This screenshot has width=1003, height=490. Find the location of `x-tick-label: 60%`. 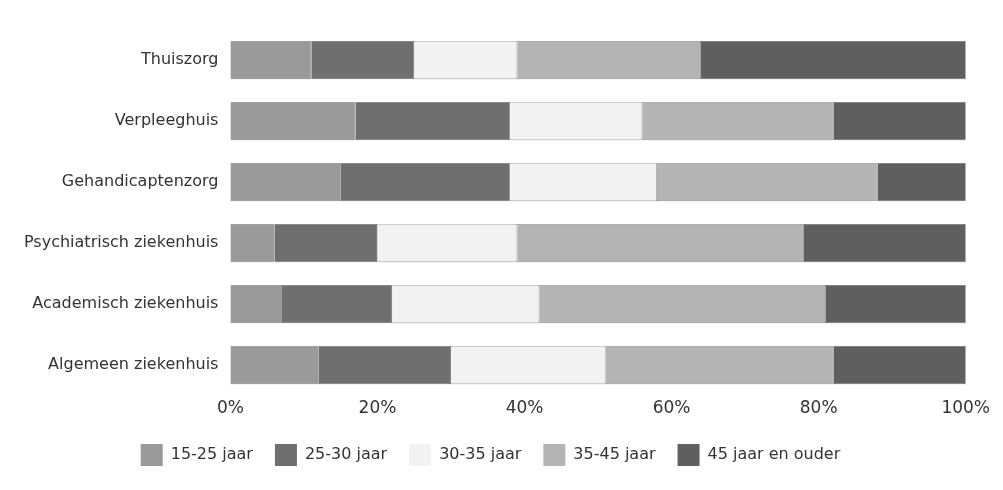

x-tick-label: 60% is located at coordinates (671, 407).